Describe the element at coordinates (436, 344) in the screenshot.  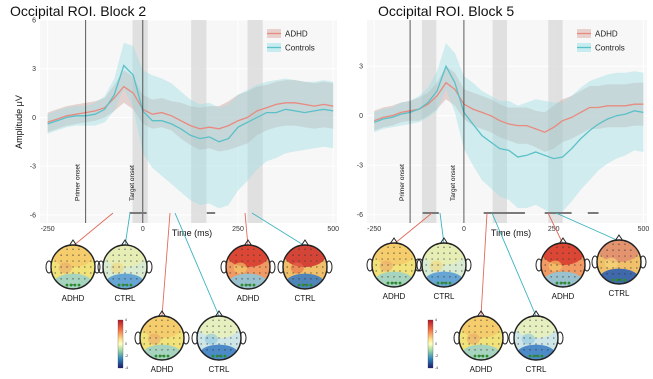
I see `colorbar-tick-label: 0` at that location.